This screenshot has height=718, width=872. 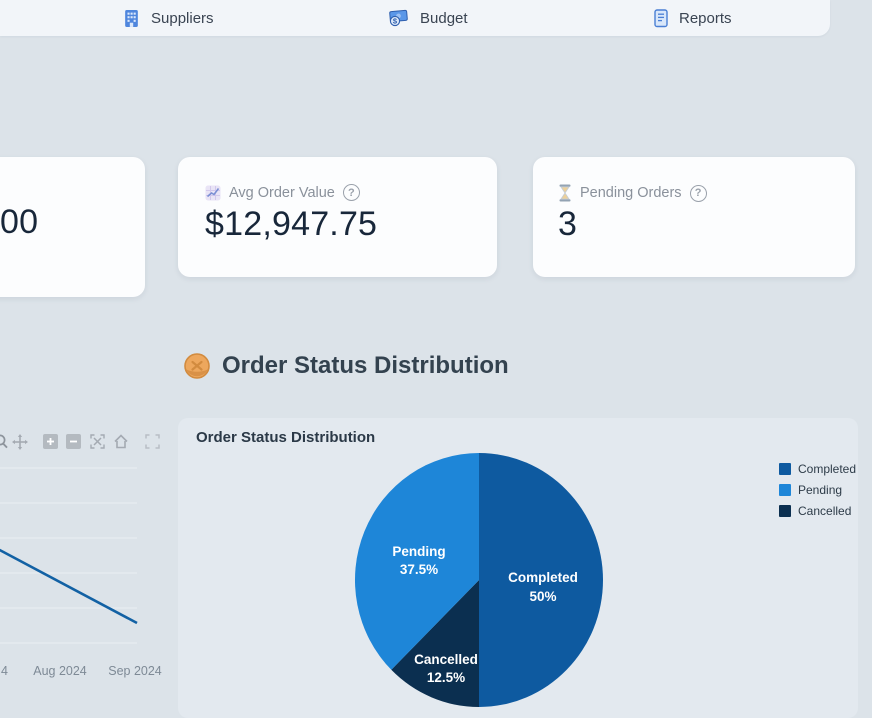 What do you see at coordinates (568, 224) in the screenshot?
I see `kpi-value-pending-orders: 3` at bounding box center [568, 224].